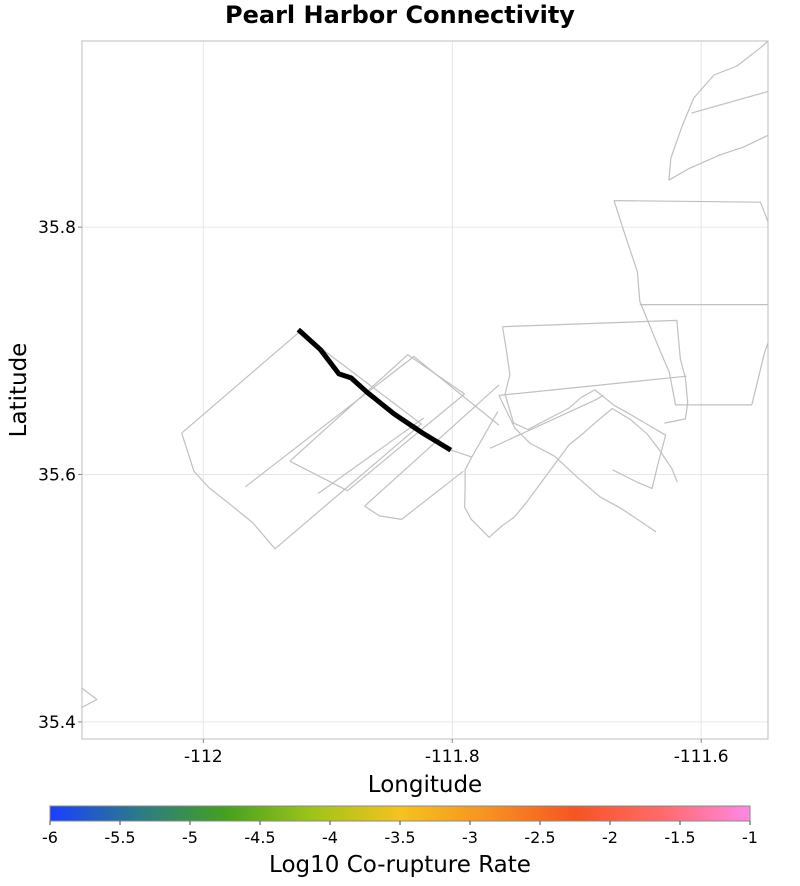  Describe the element at coordinates (57, 476) in the screenshot. I see `y-tick-label-1: 35.6` at that location.